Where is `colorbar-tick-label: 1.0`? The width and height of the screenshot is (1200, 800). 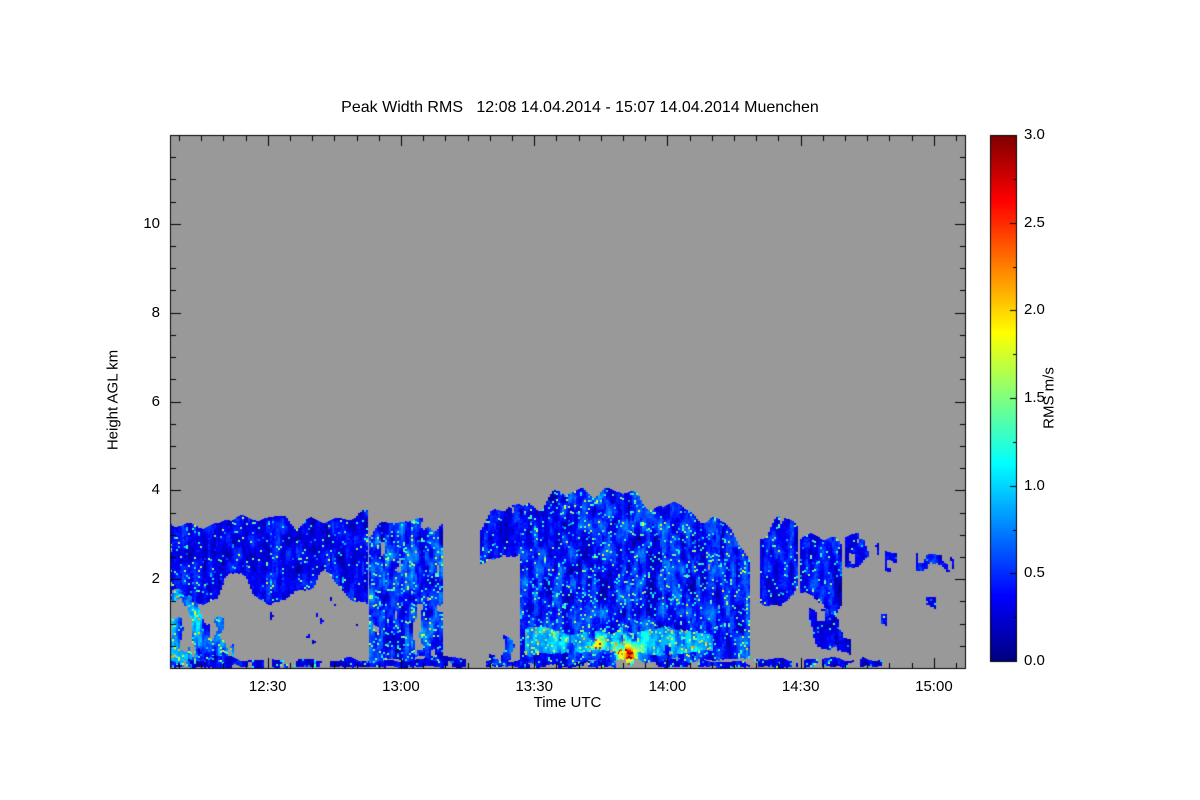 colorbar-tick-label: 1.0 is located at coordinates (1034, 485).